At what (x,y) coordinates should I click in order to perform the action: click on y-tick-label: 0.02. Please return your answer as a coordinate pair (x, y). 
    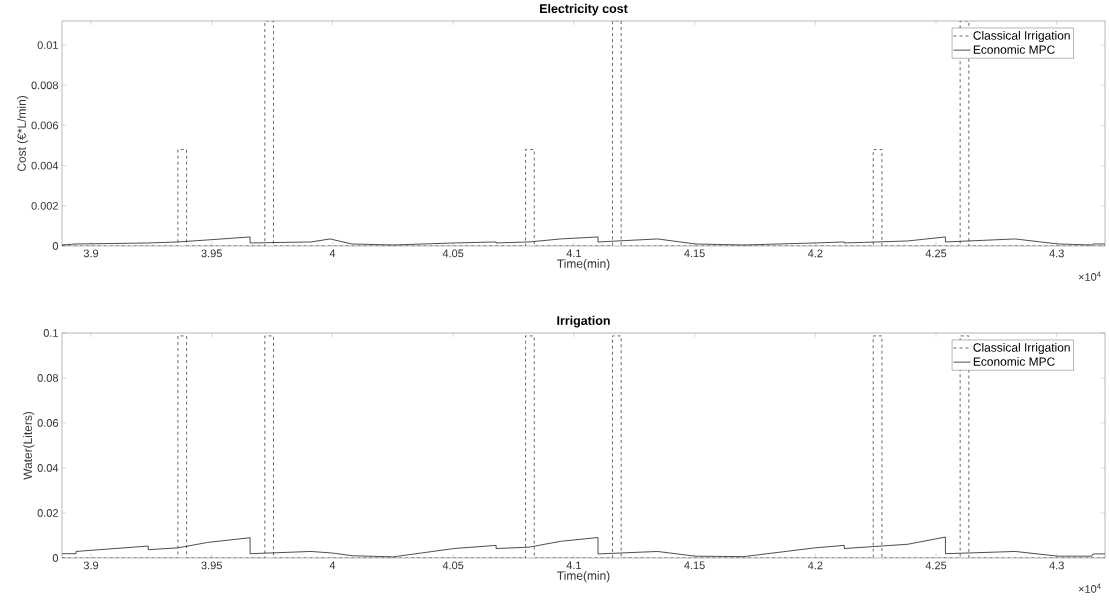
    Looking at the image, I should click on (47, 513).